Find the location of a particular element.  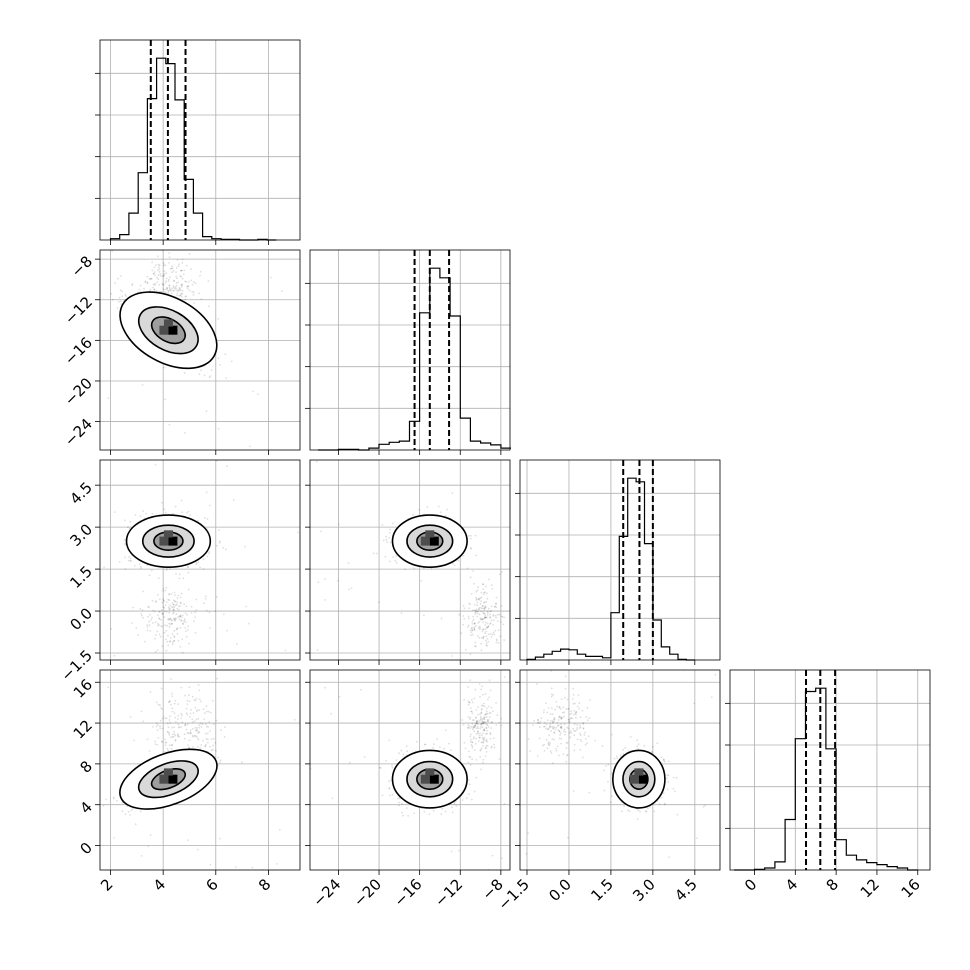

histogram-step-line is located at coordinates (193, 149).